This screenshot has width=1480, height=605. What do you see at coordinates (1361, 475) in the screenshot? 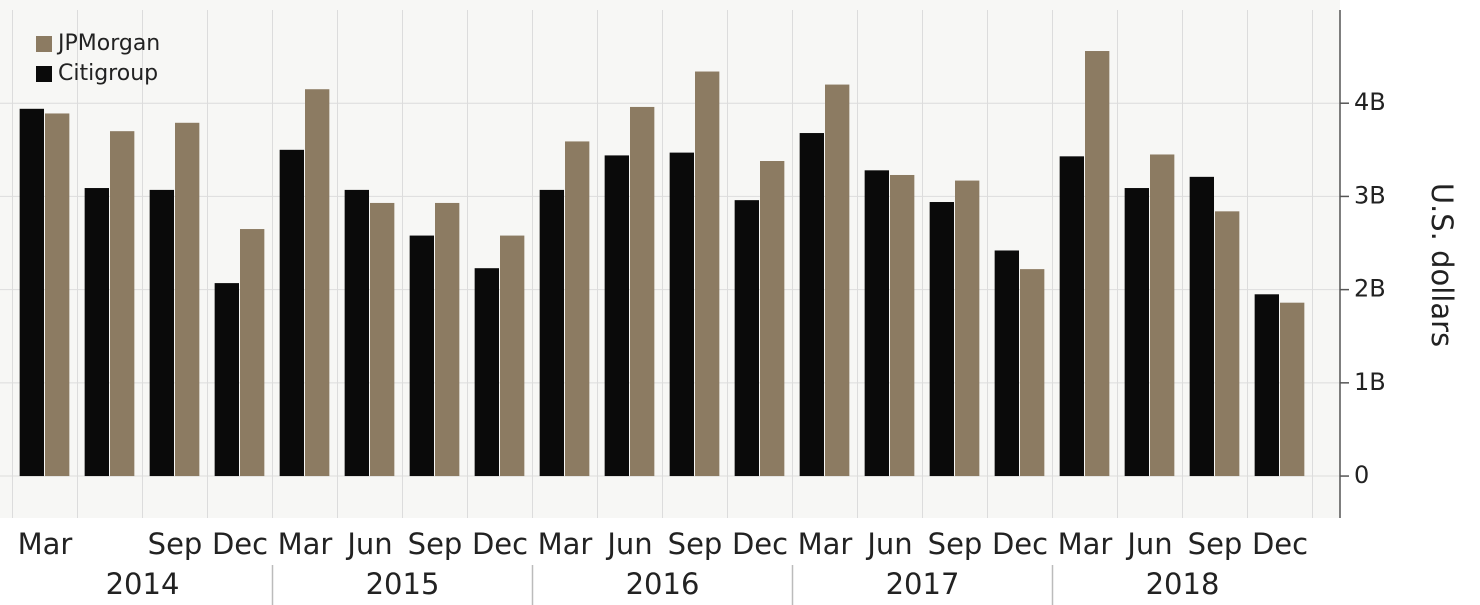
I see `y-tick-label: 0` at bounding box center [1361, 475].